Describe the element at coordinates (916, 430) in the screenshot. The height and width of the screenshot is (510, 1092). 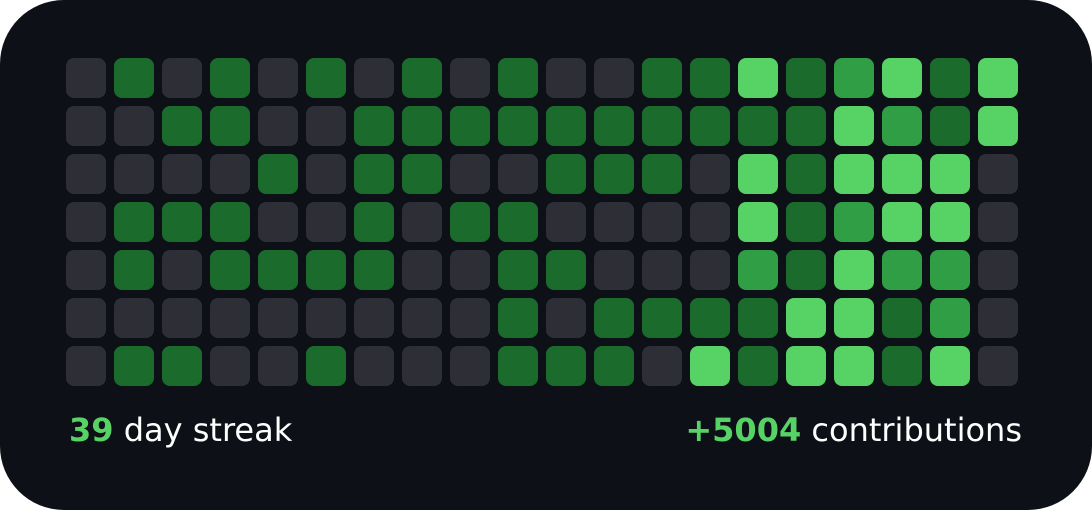
I see `contributions-label: contributions` at that location.